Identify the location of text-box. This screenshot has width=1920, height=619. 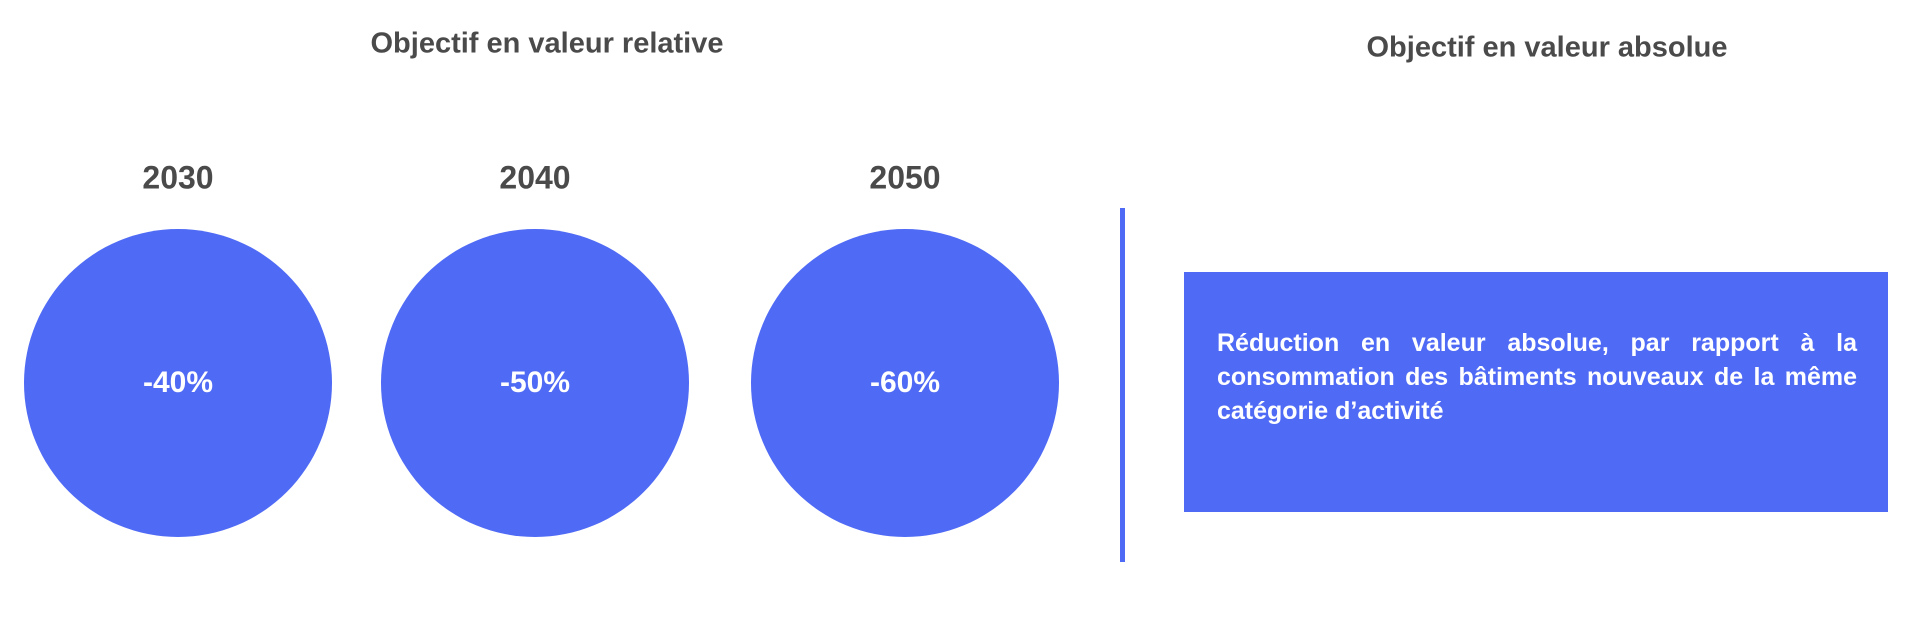
(1536, 392).